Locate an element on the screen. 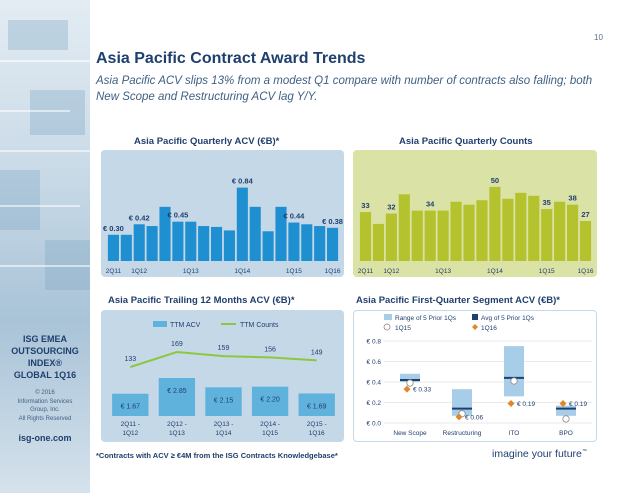  tagline: imagine your future™ is located at coordinates (539, 454).